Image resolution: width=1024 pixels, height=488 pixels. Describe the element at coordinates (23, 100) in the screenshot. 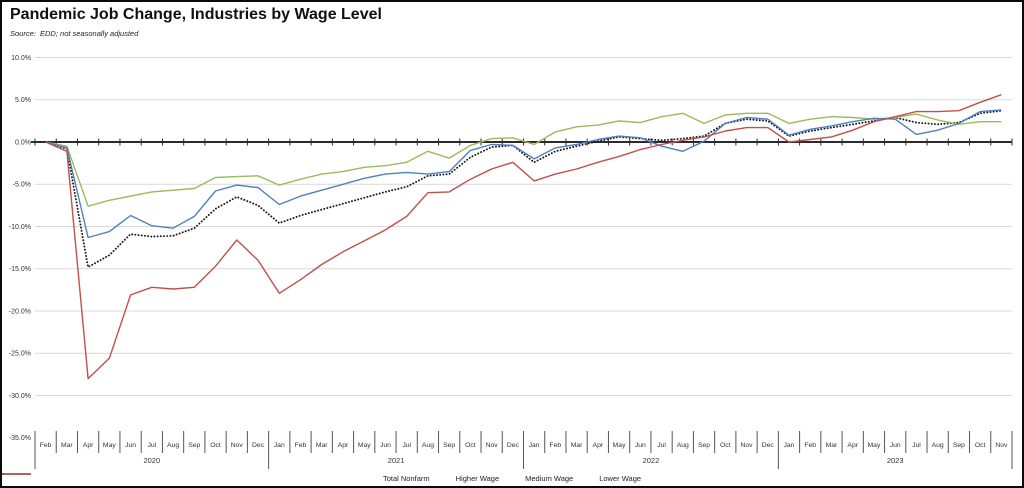

I see `y-tick-label: 5.0%` at that location.